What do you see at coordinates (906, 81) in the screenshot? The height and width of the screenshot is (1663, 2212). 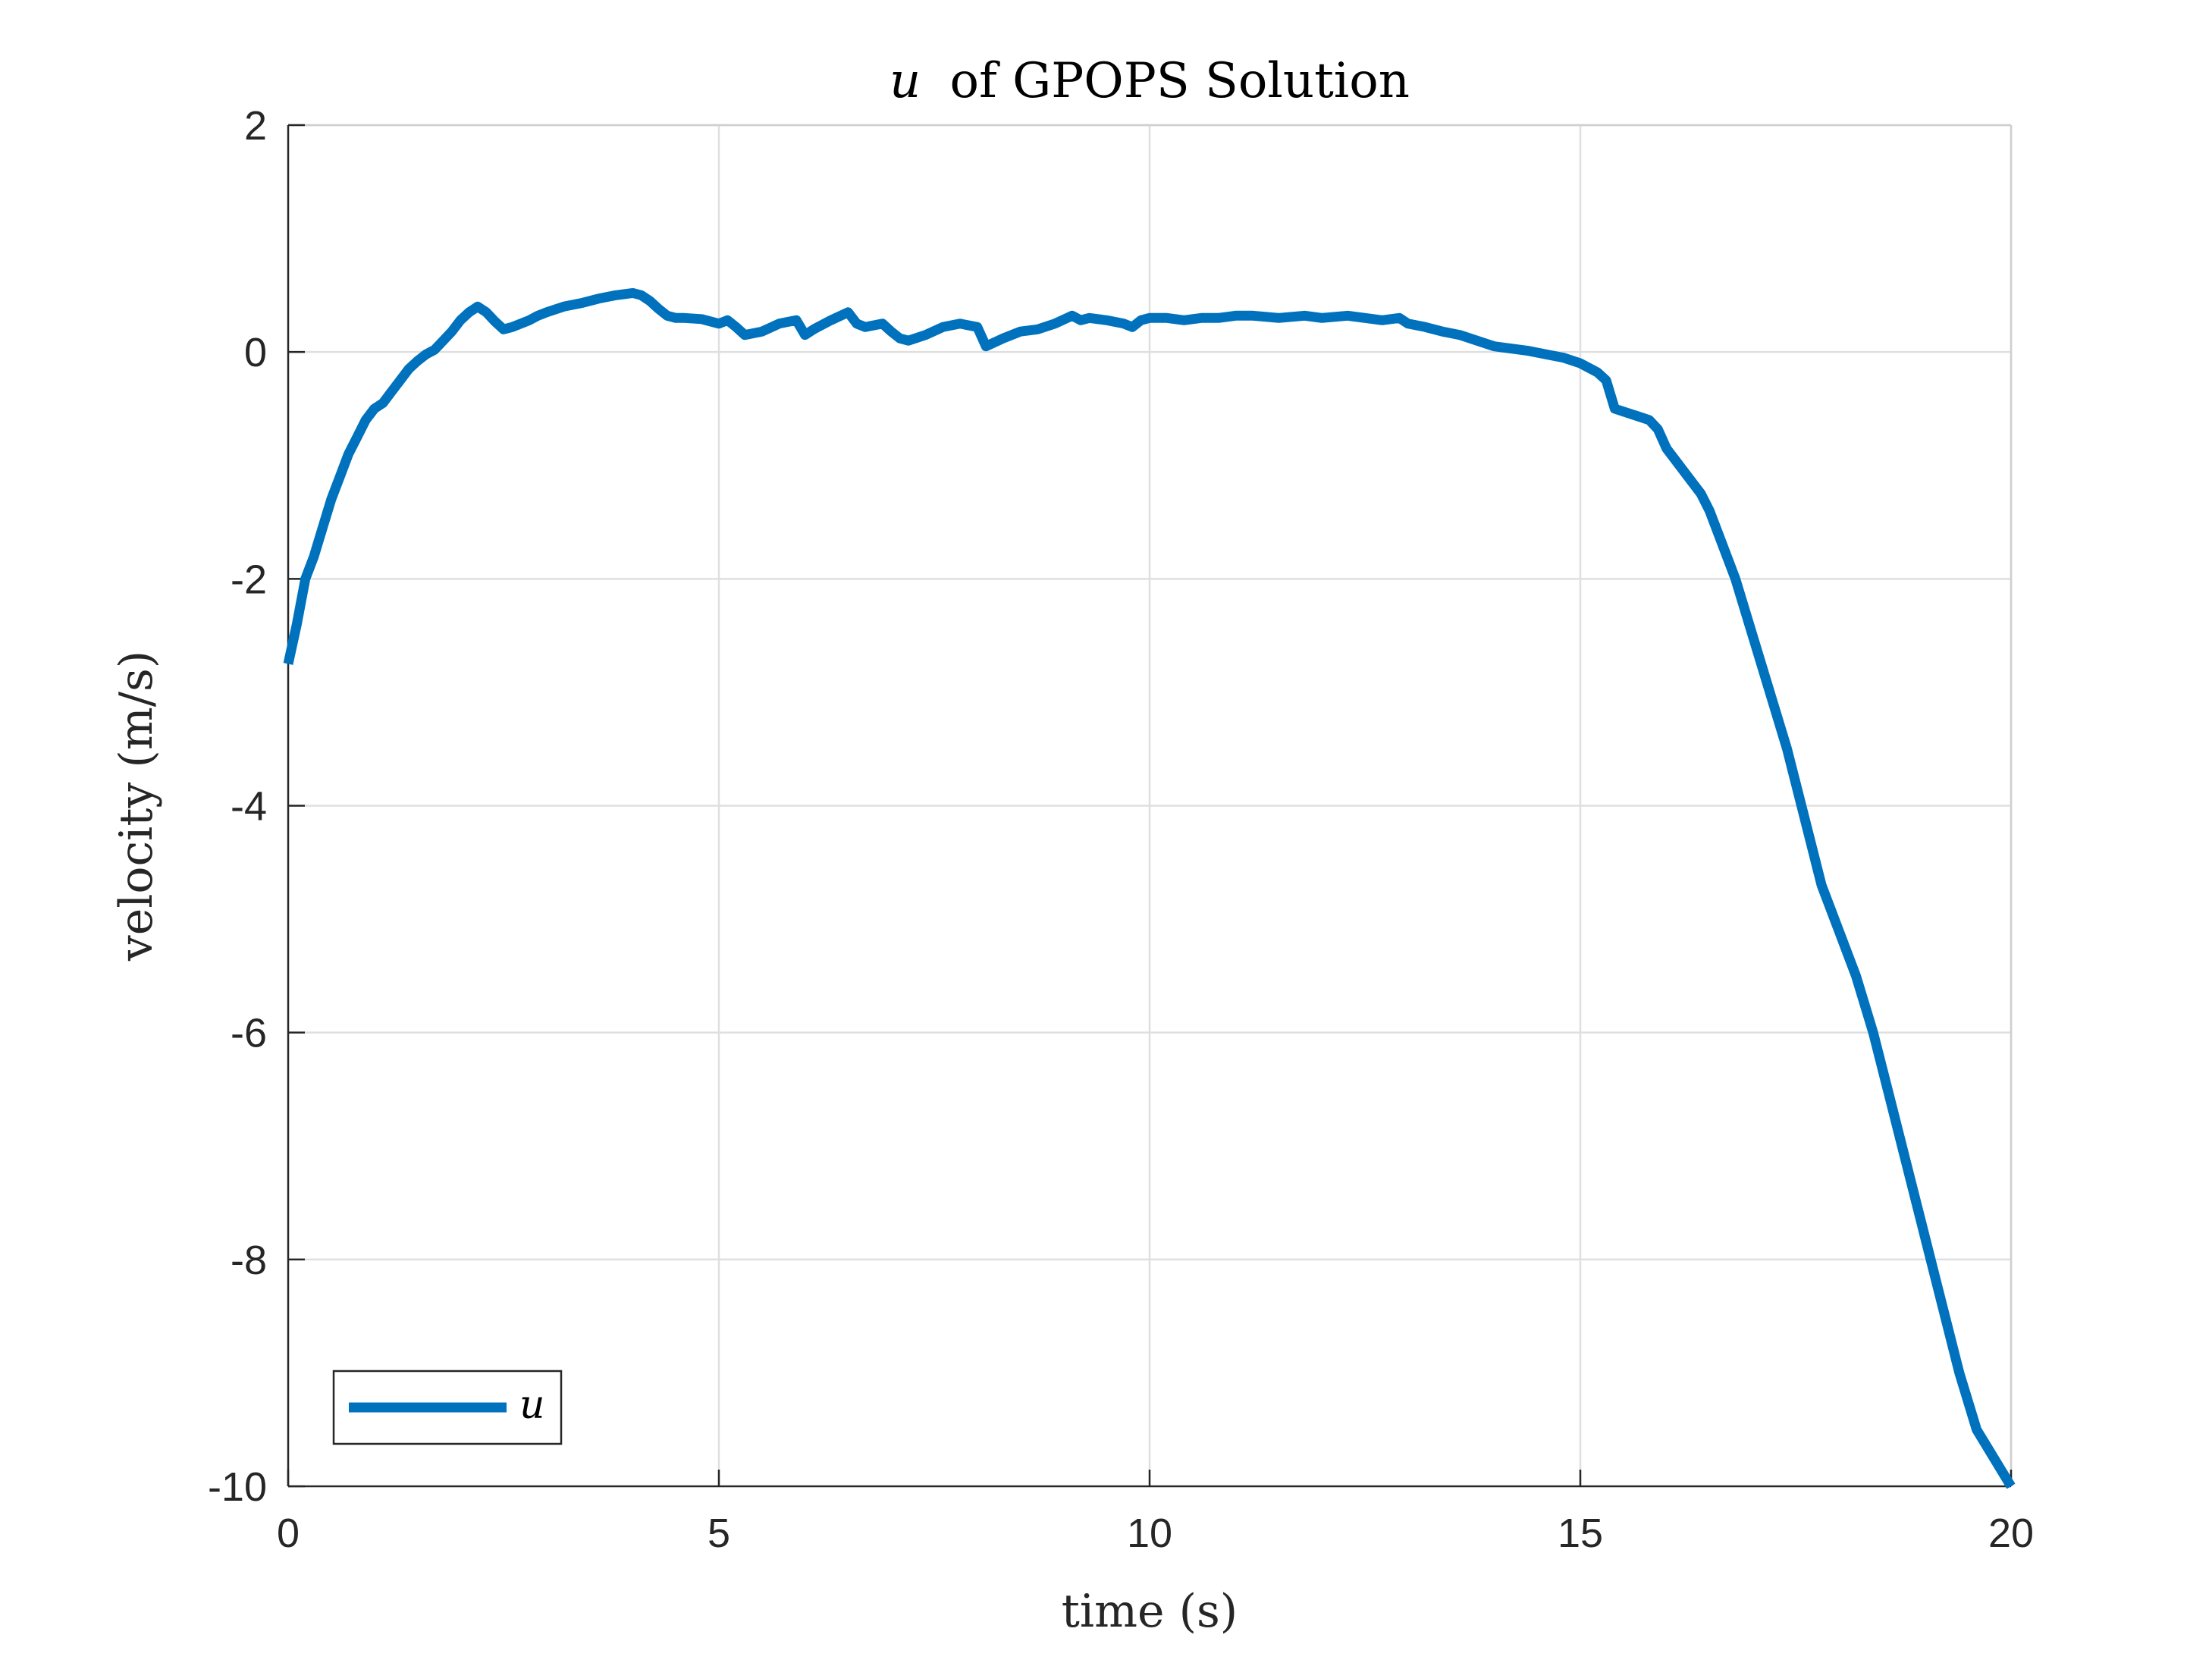 I see `chart-title-italic-part: u` at bounding box center [906, 81].